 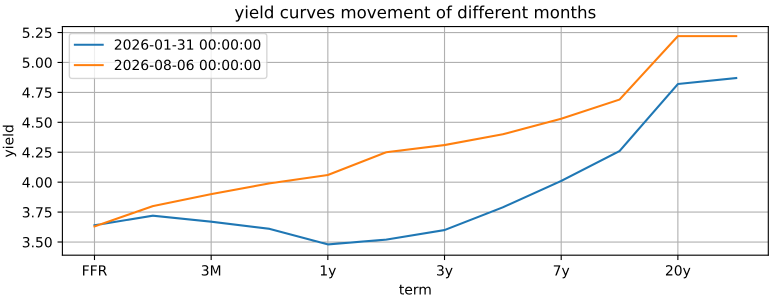 I want to click on y-tick-label: 4.75, so click(x=37, y=93).